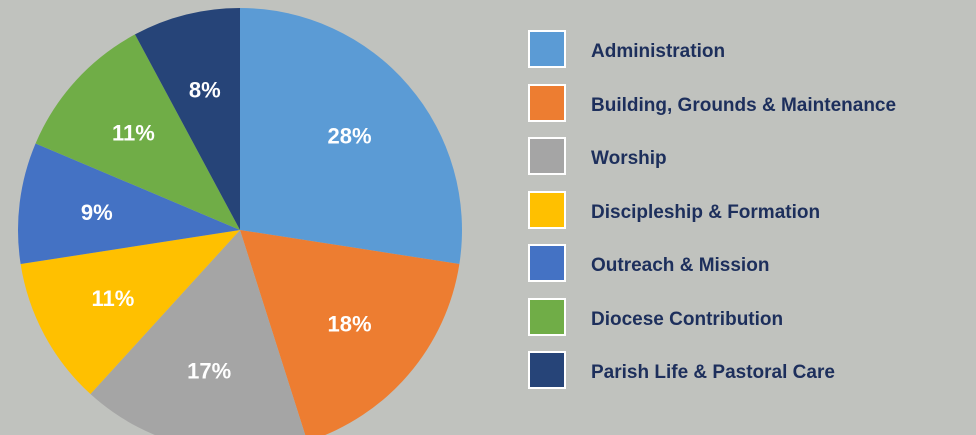  I want to click on slice-percent-label: 17%, so click(209, 370).